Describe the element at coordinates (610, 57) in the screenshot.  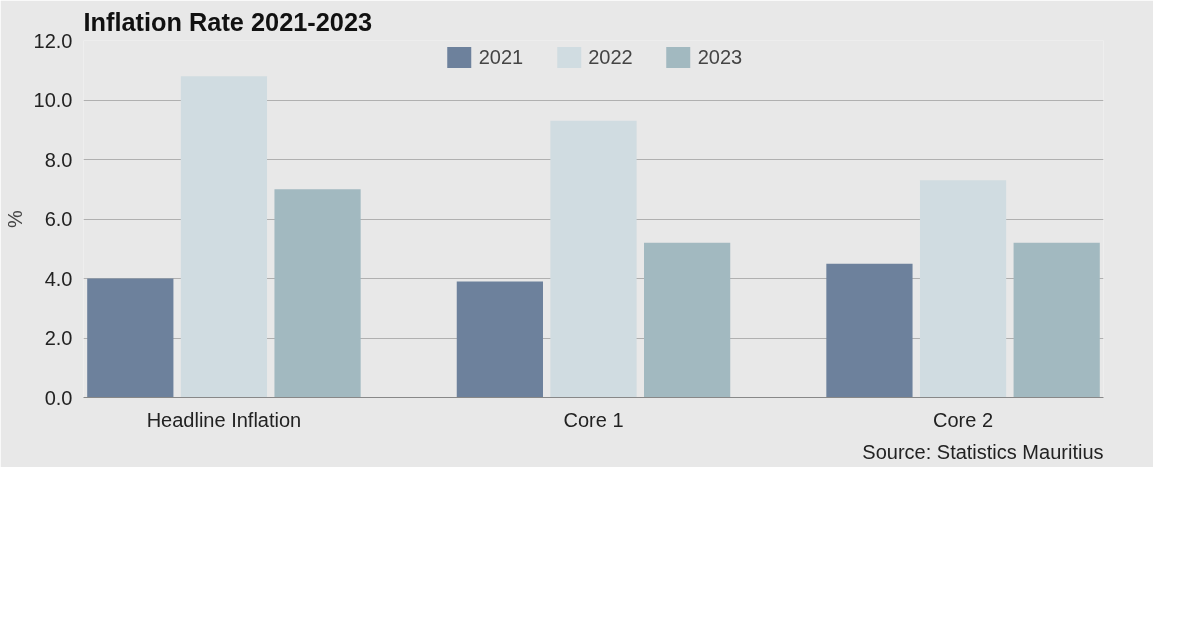
I see `legend-label: 2022` at that location.